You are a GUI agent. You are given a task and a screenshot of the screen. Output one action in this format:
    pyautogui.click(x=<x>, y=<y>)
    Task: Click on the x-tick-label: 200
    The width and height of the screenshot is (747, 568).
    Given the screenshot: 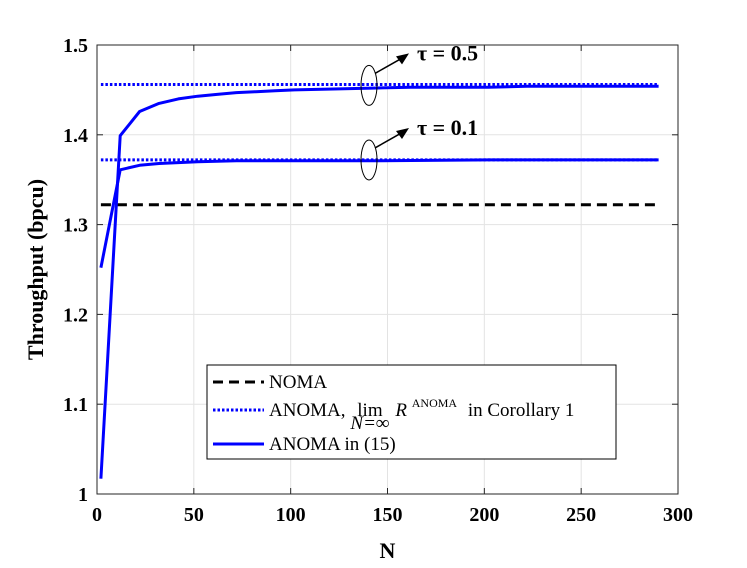 What is the action you would take?
    pyautogui.click(x=484, y=515)
    